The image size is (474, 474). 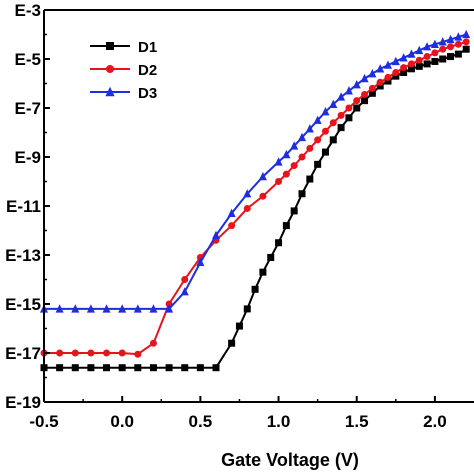 I want to click on x-tick-label: 2.0, so click(x=435, y=421).